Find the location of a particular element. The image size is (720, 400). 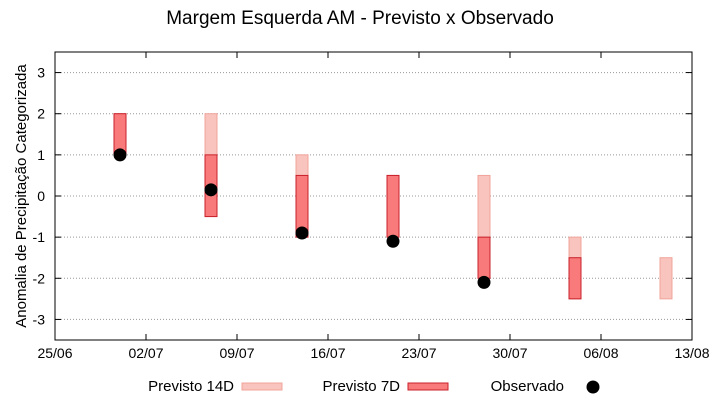

legend-label: Previsto 14D is located at coordinates (191, 386).